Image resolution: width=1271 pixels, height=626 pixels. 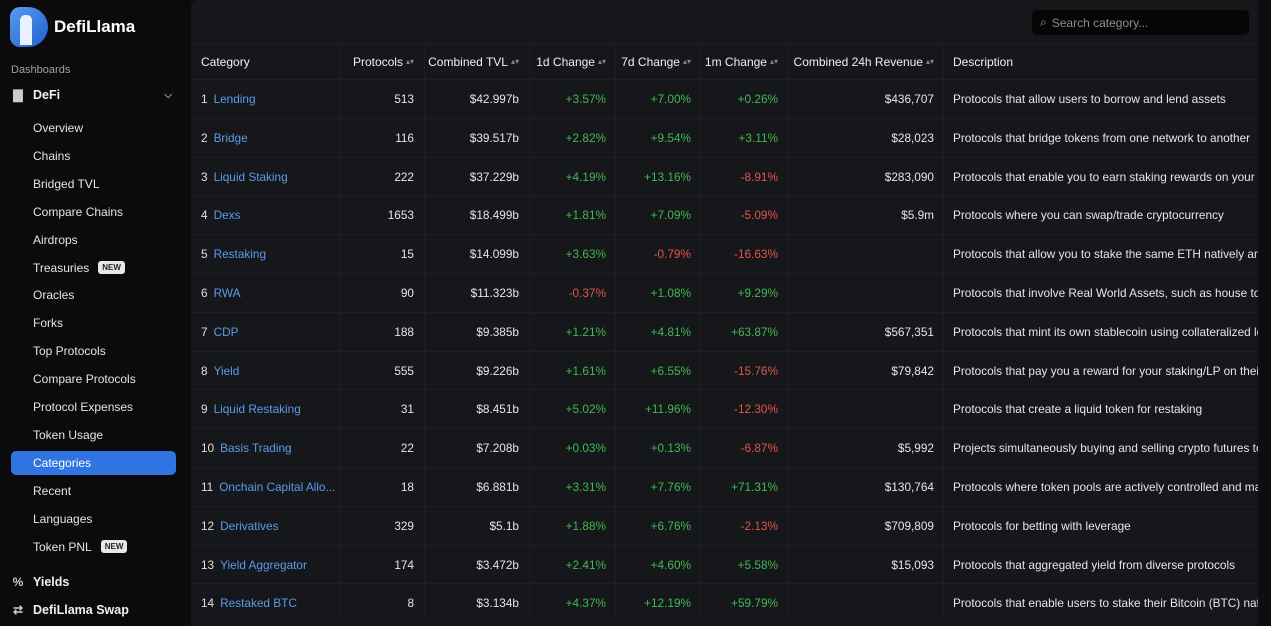 What do you see at coordinates (204, 254) in the screenshot?
I see `rank: 5` at bounding box center [204, 254].